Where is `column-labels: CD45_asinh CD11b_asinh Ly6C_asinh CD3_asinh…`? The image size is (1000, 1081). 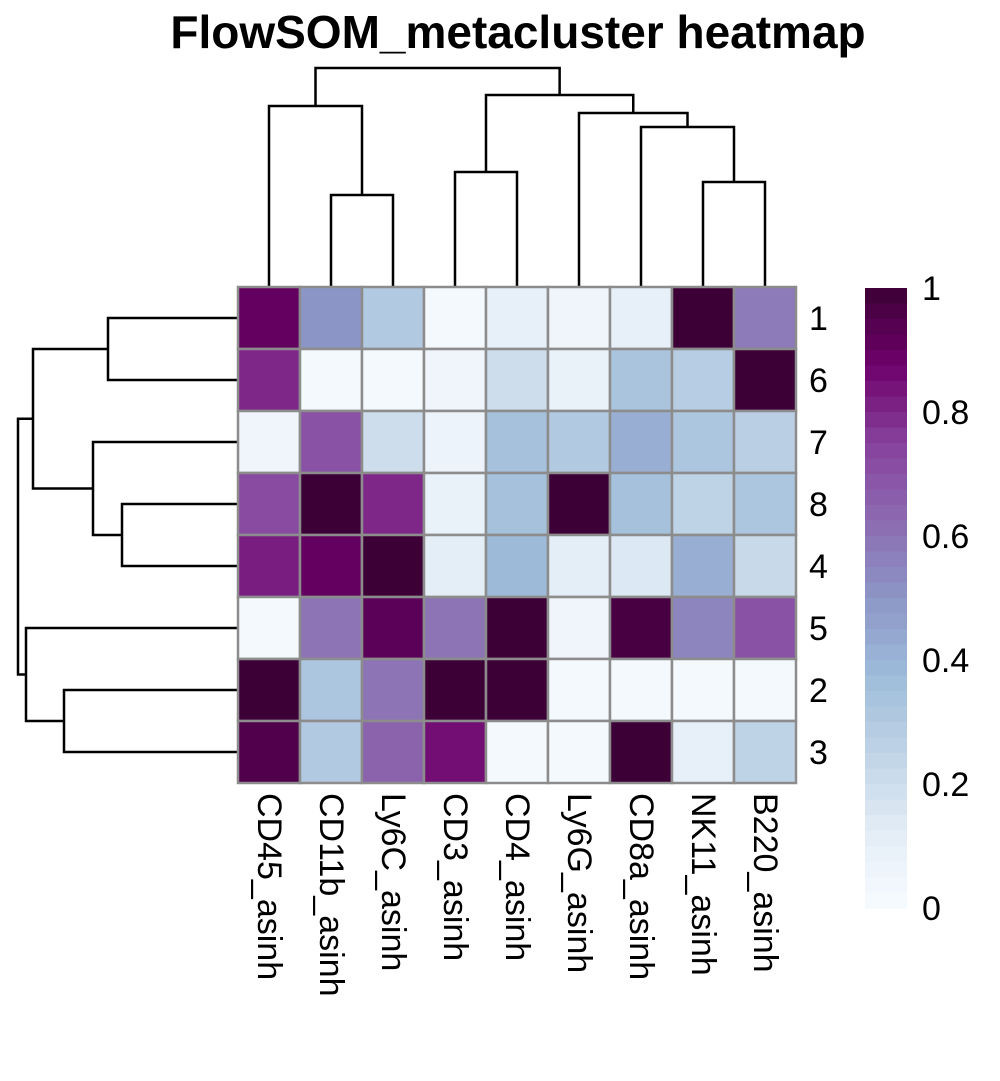 column-labels: CD45_asinh CD11b_asinh Ly6C_asinh CD3_asinh… is located at coordinates (517, 895).